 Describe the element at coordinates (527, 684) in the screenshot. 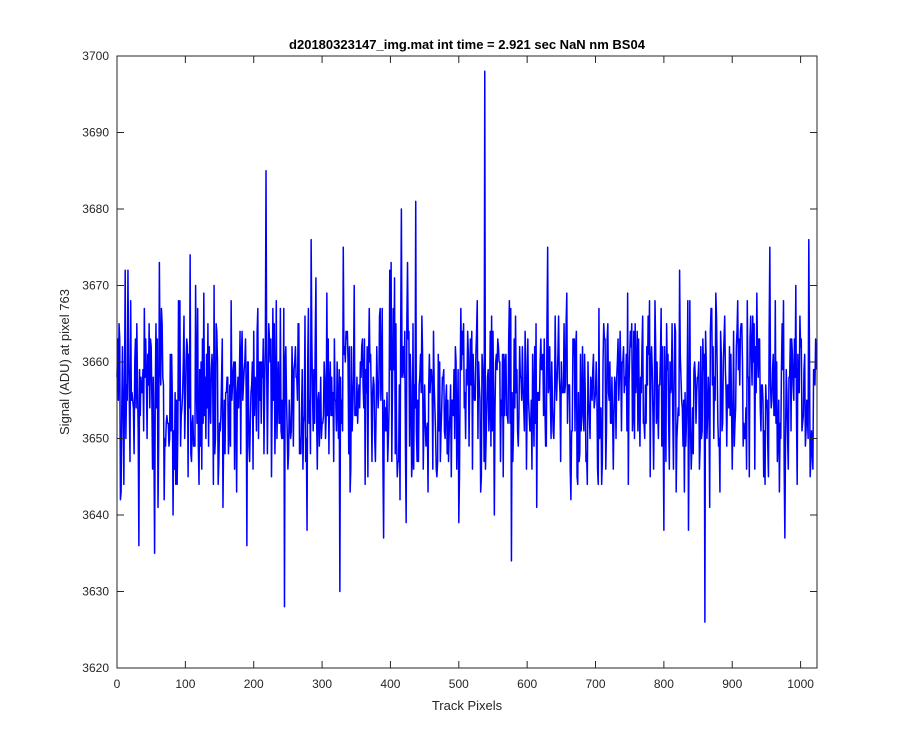

I see `x-tick-label: 600` at that location.